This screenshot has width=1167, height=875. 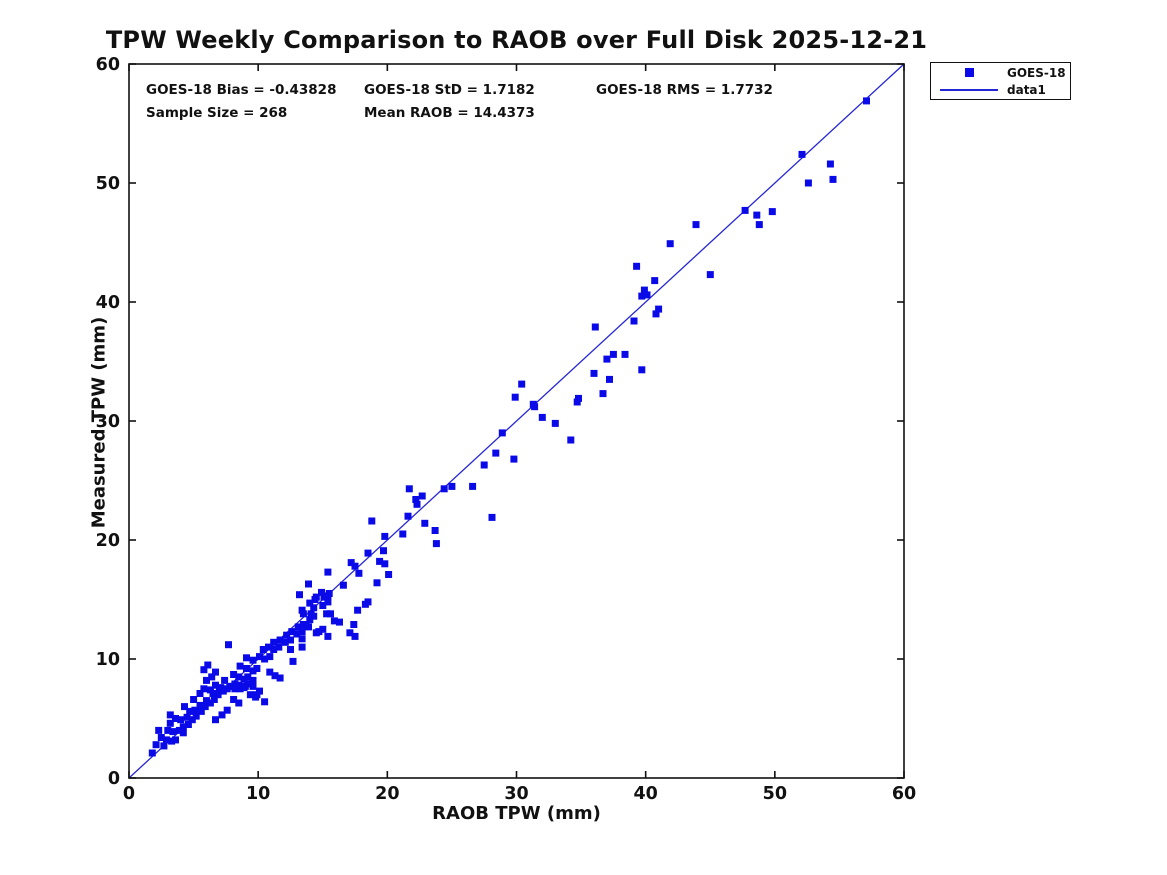 I want to click on y-axis-label: Measured TPW (mm), so click(x=99, y=422).